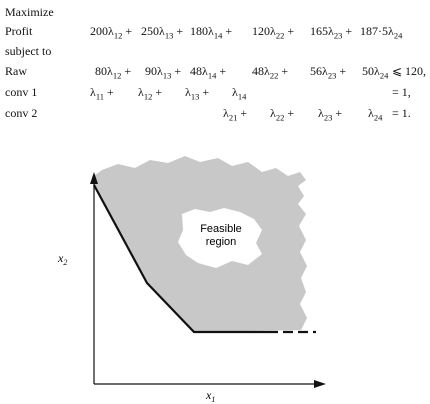 This screenshot has width=430, height=404. I want to click on conv1-term: λ14, so click(239, 93).